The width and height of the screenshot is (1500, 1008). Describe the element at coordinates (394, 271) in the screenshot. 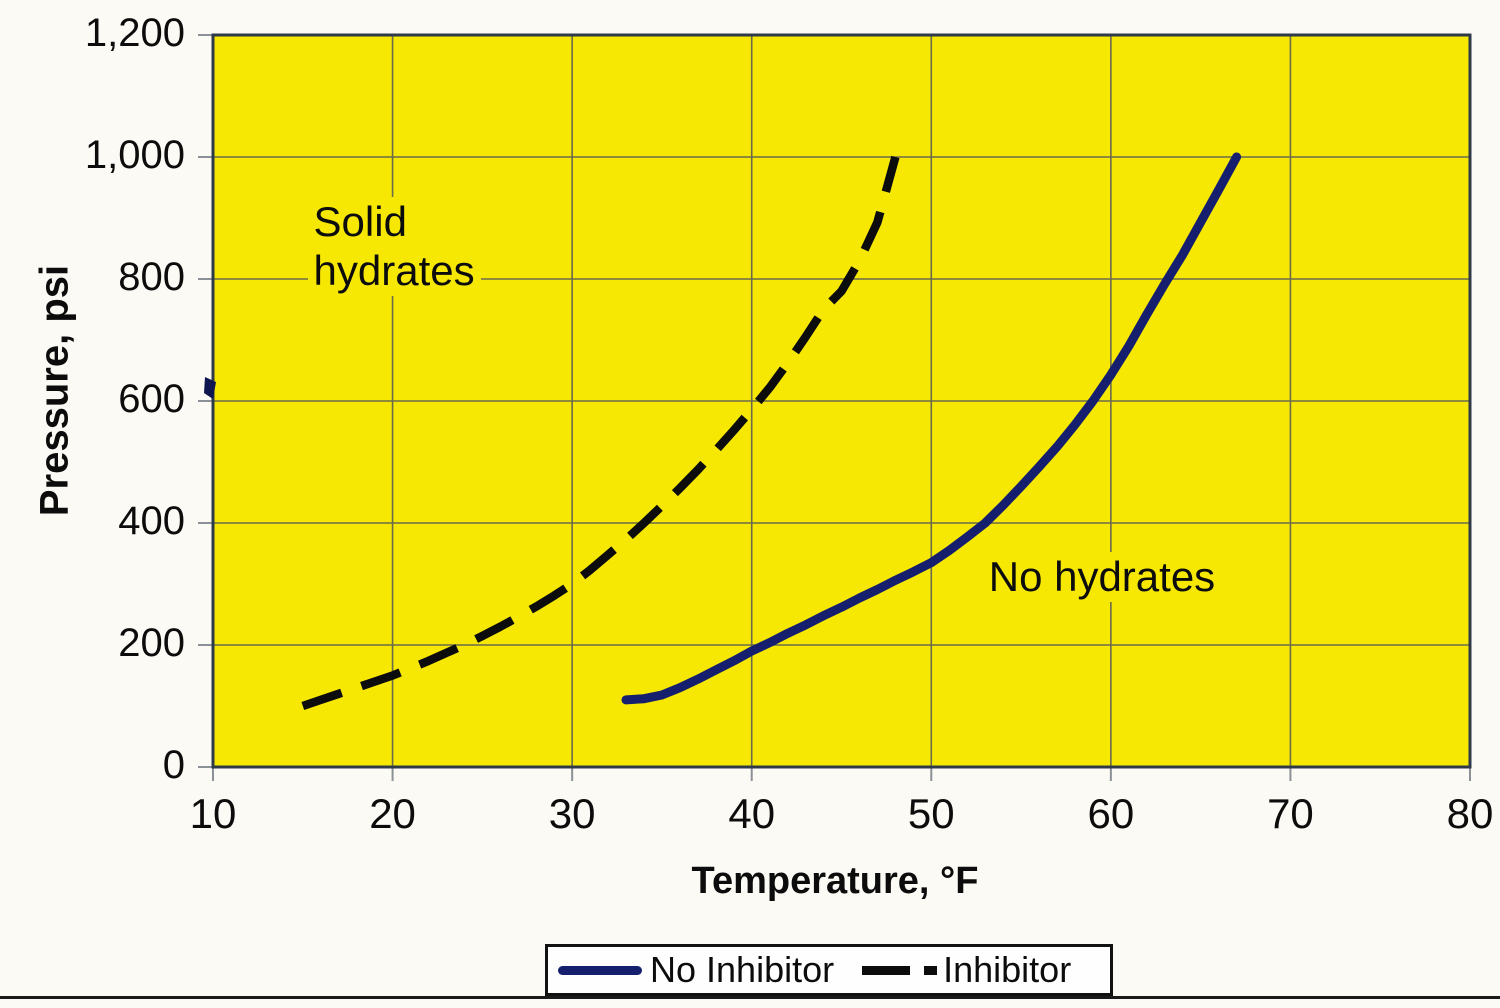

I see `annotation-line: hydrates` at that location.